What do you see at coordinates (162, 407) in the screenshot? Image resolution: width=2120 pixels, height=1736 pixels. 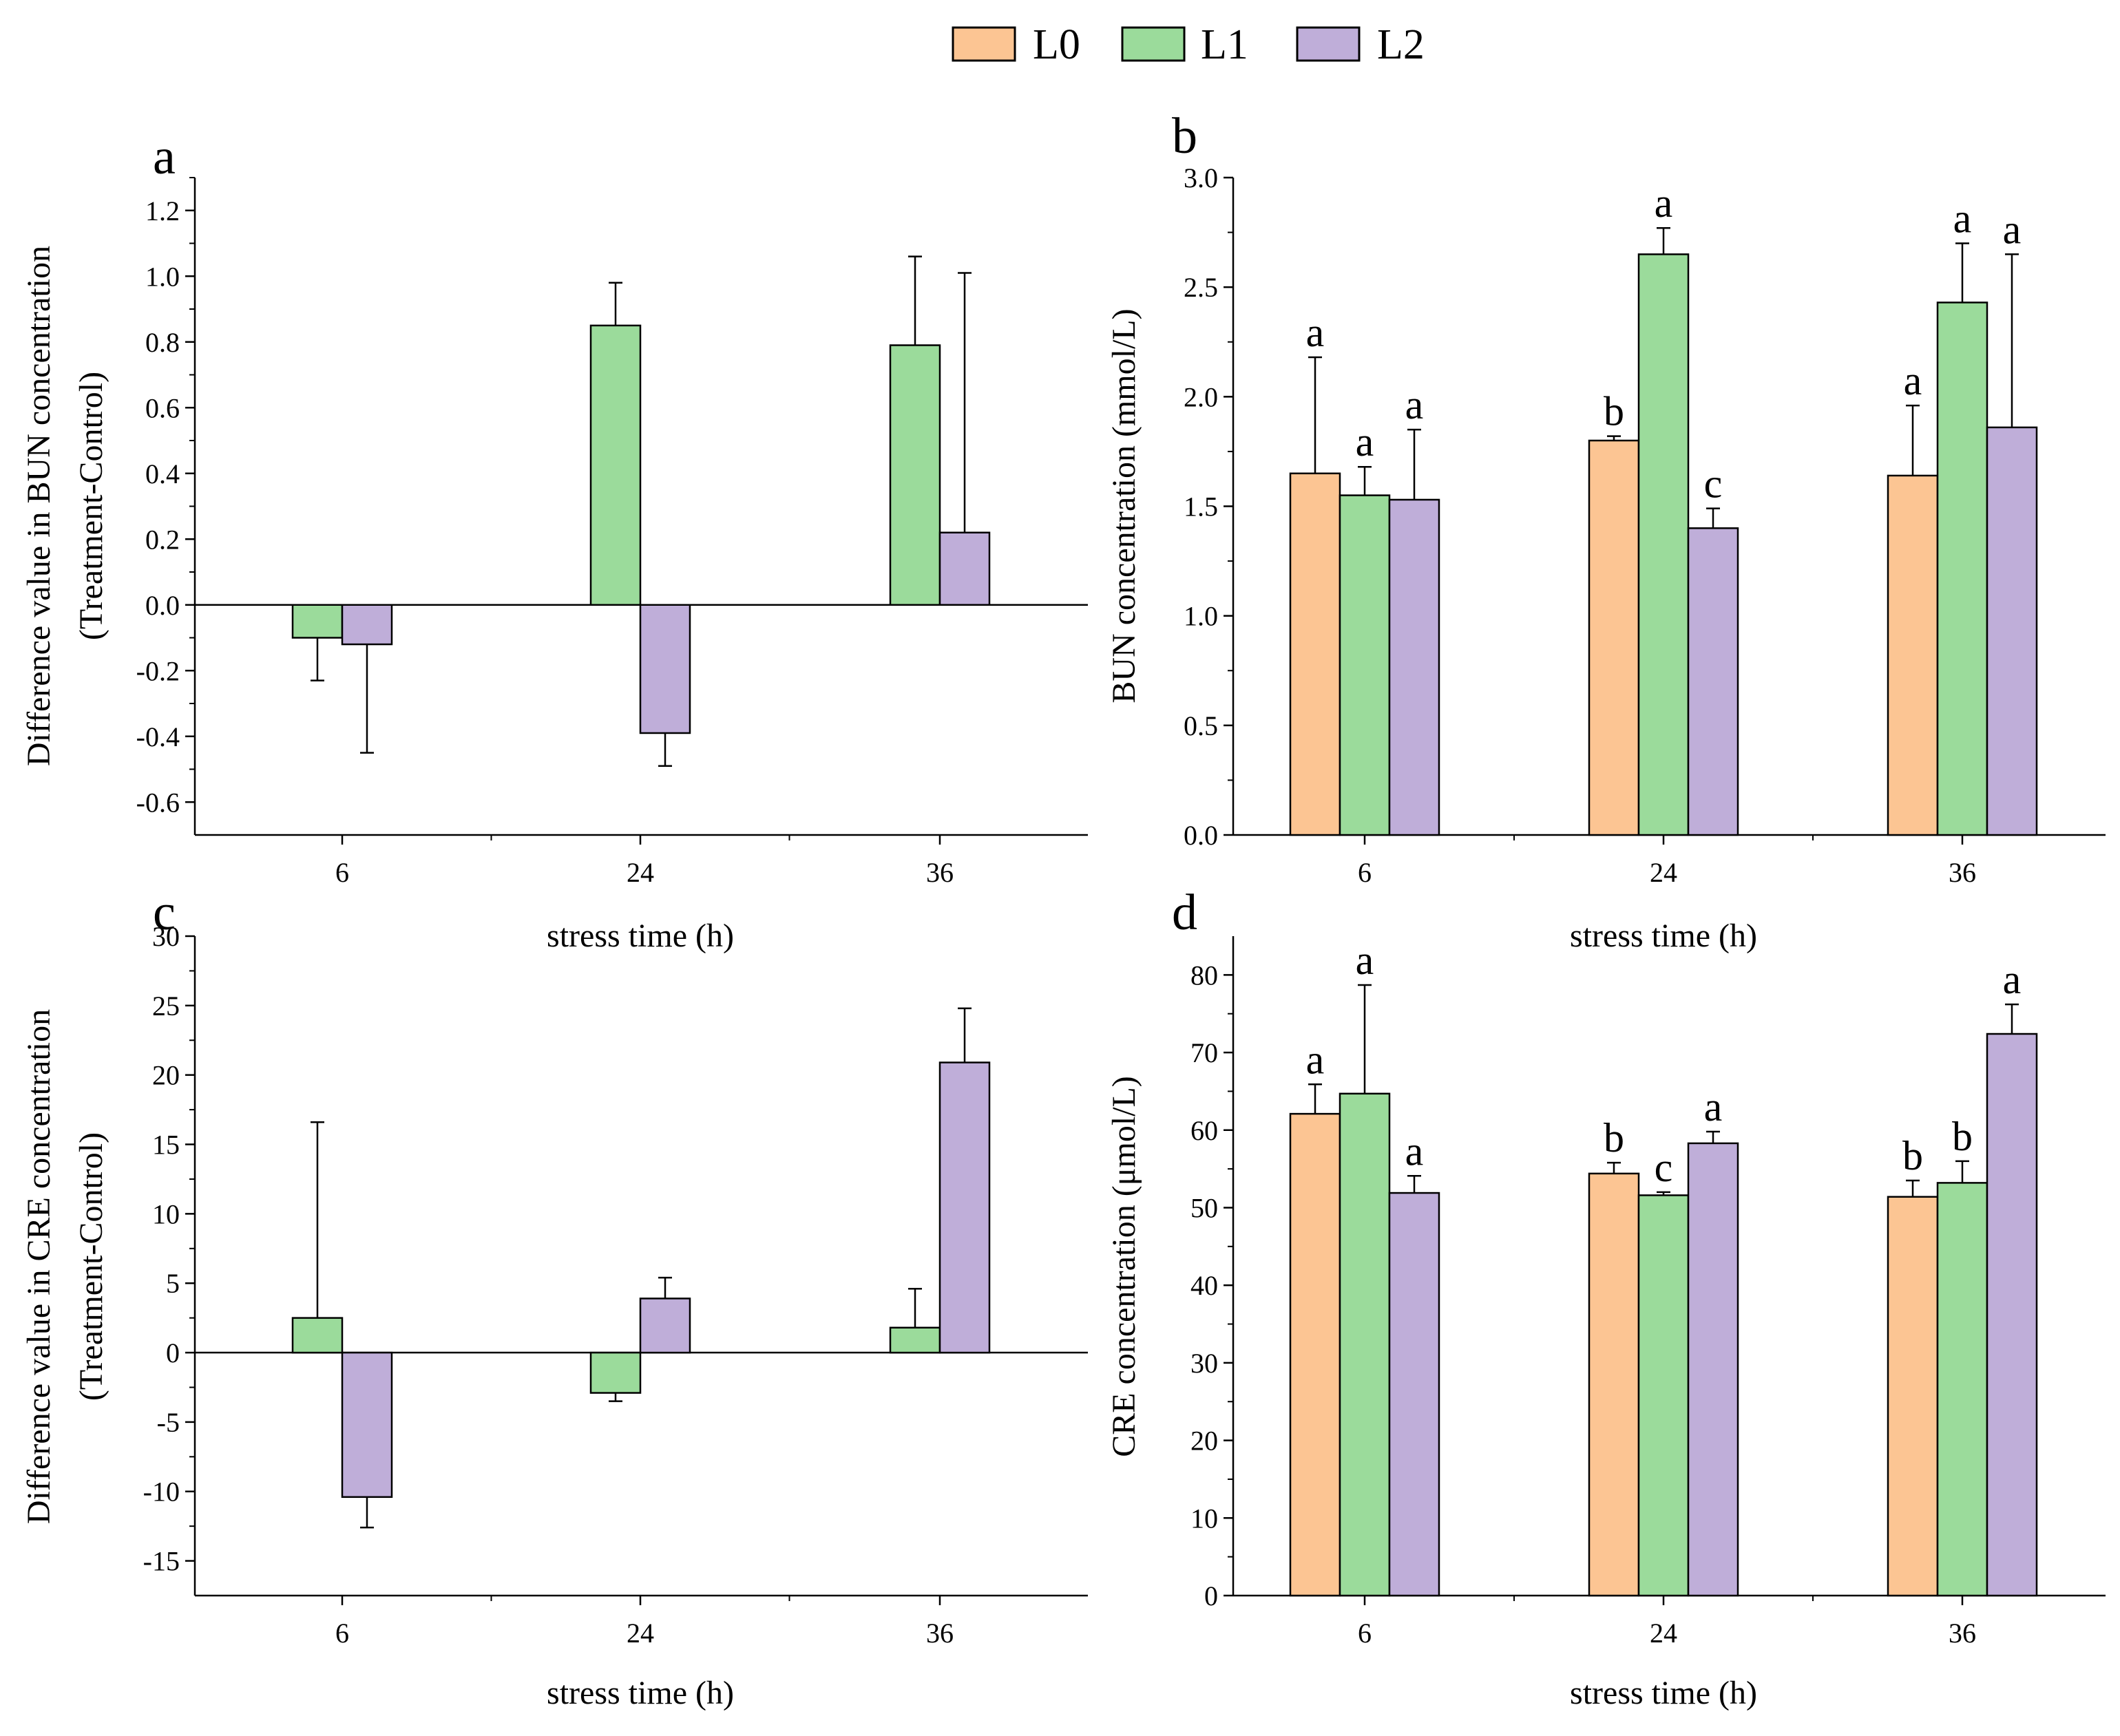 I see `y-tick-label: 0.6` at bounding box center [162, 407].